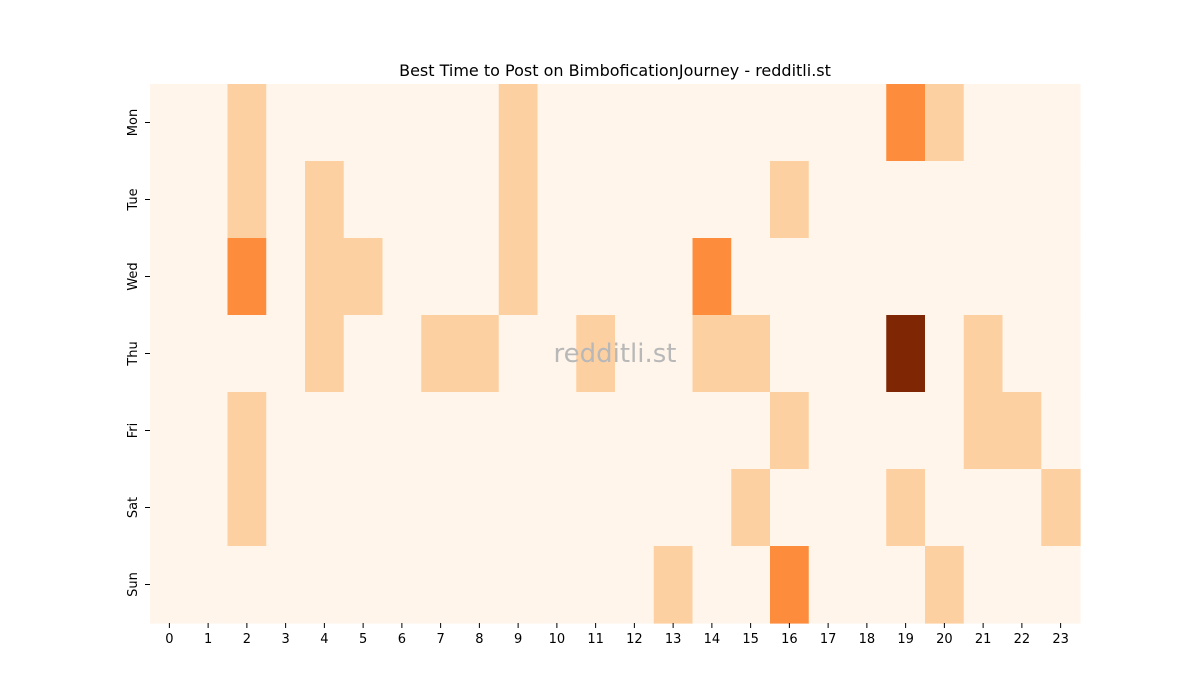  Describe the element at coordinates (208, 639) in the screenshot. I see `x-tick-label: 1` at that location.